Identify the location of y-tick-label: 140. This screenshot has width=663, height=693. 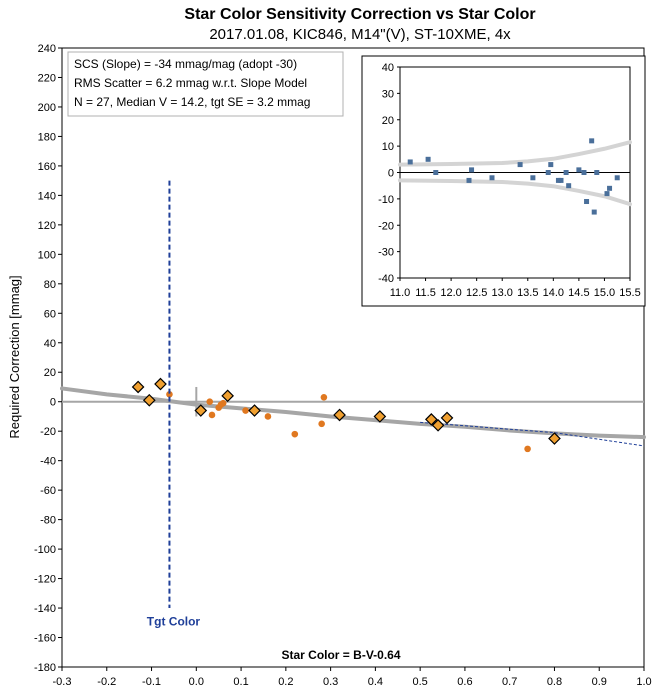
(47, 196).